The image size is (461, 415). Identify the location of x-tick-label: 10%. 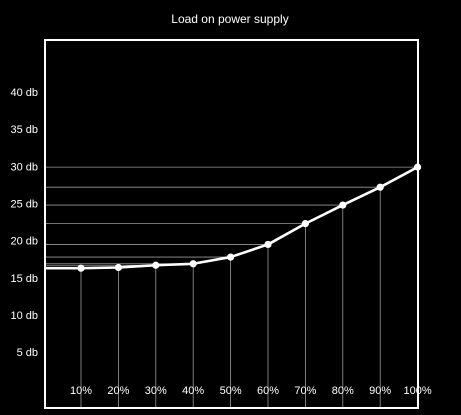
(81, 391).